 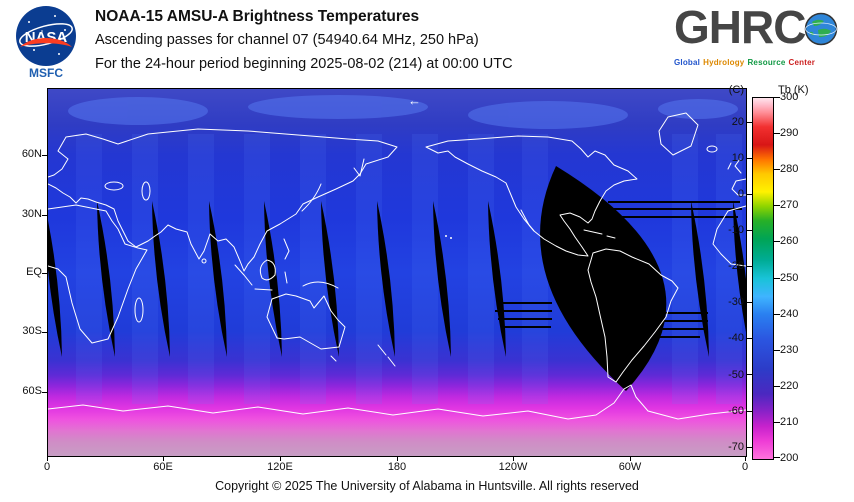 What do you see at coordinates (736, 302) in the screenshot?
I see `celsius-tick-label: -30` at bounding box center [736, 302].